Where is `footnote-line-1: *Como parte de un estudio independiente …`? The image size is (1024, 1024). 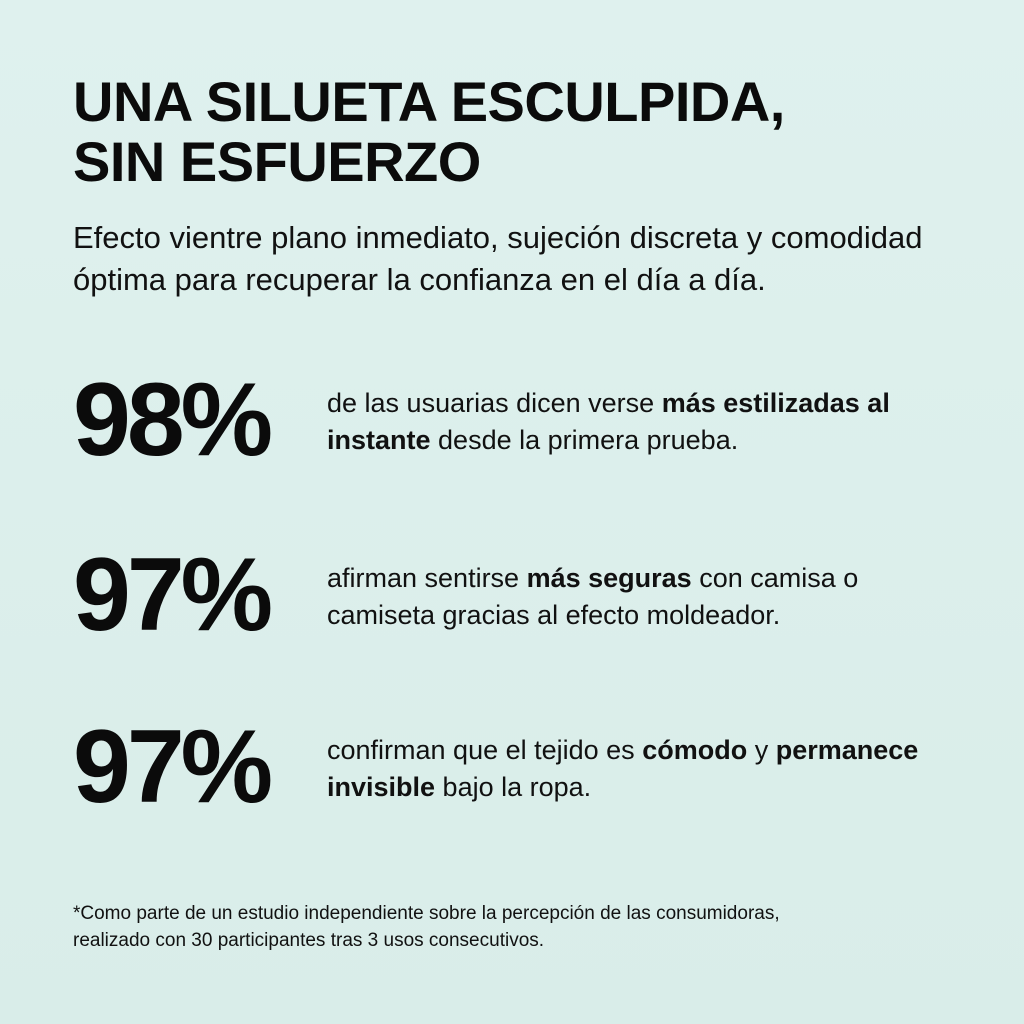 footnote-line-1: *Como parte de un estudio independiente … is located at coordinates (426, 913).